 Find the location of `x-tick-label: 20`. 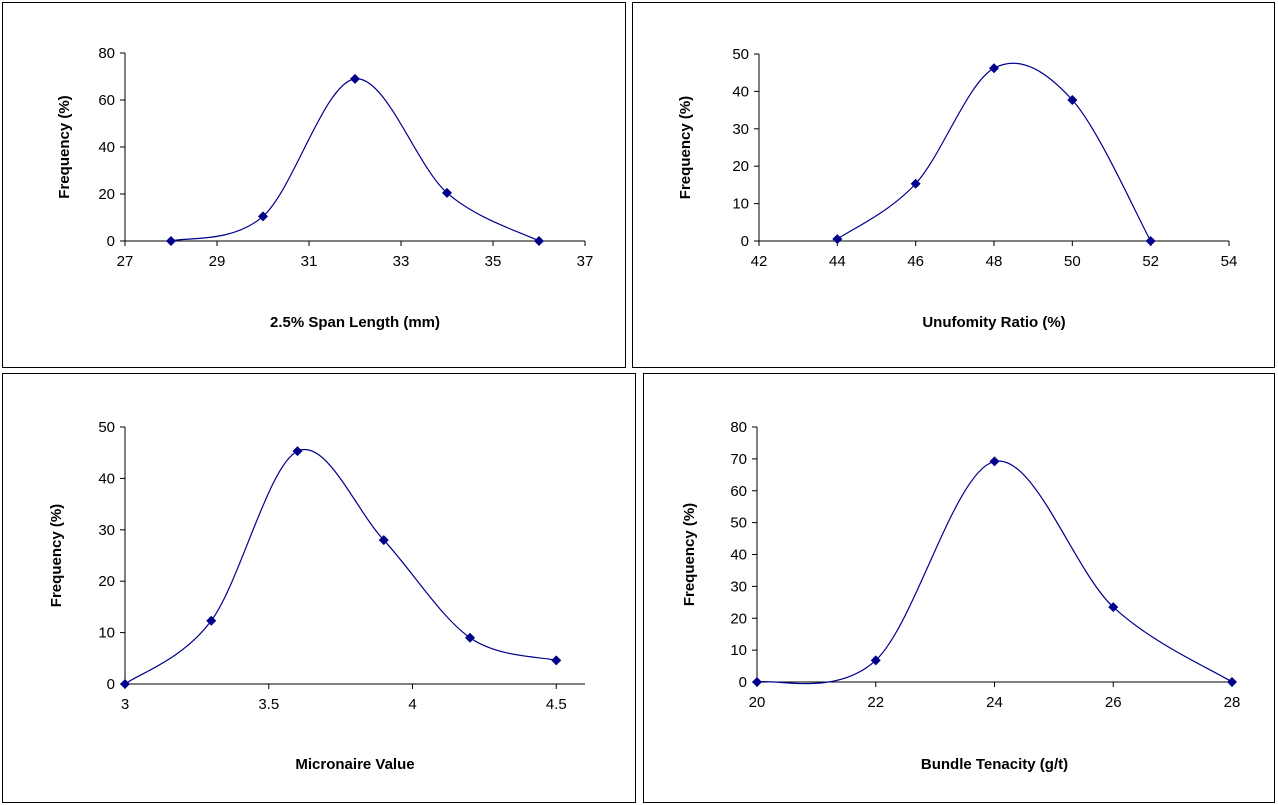

x-tick-label: 20 is located at coordinates (757, 702).